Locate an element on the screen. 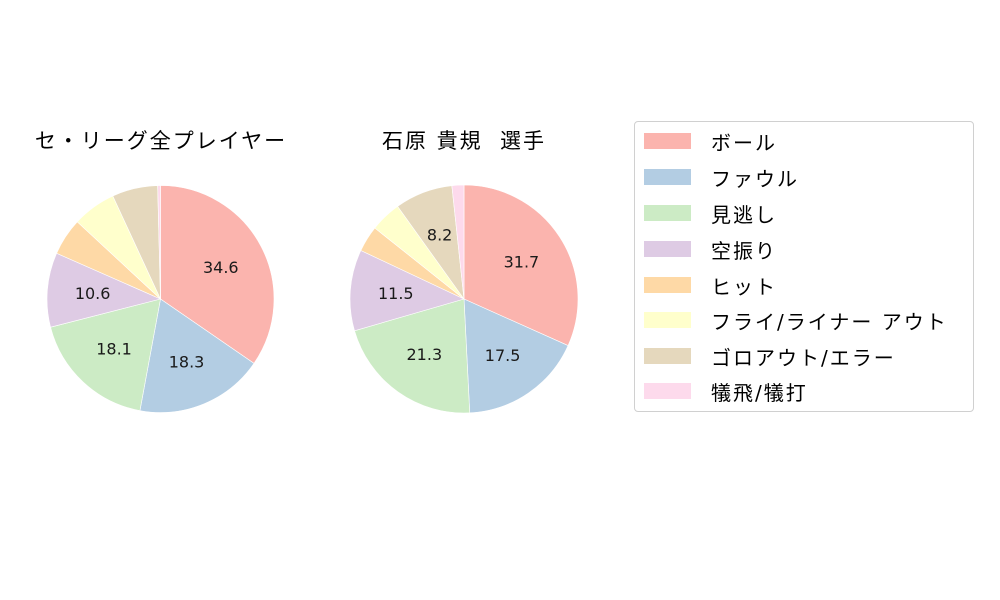 This screenshot has height=600, width=1000. pie-chart-league: 34.6 18.3 18.1 10.6 is located at coordinates (160, 299).